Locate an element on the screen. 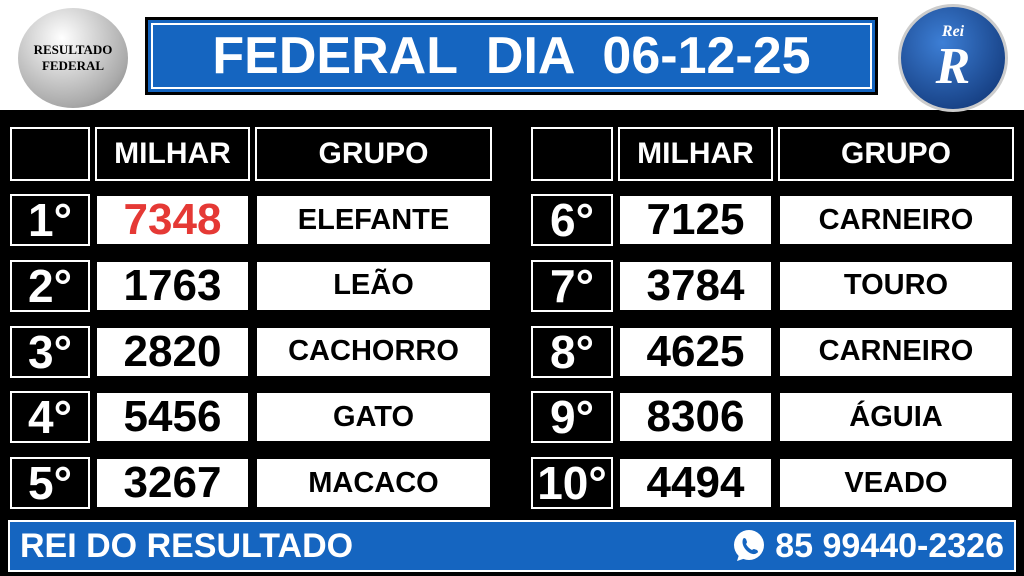 This screenshot has width=1024, height=576. milhar: 4494 is located at coordinates (695, 483).